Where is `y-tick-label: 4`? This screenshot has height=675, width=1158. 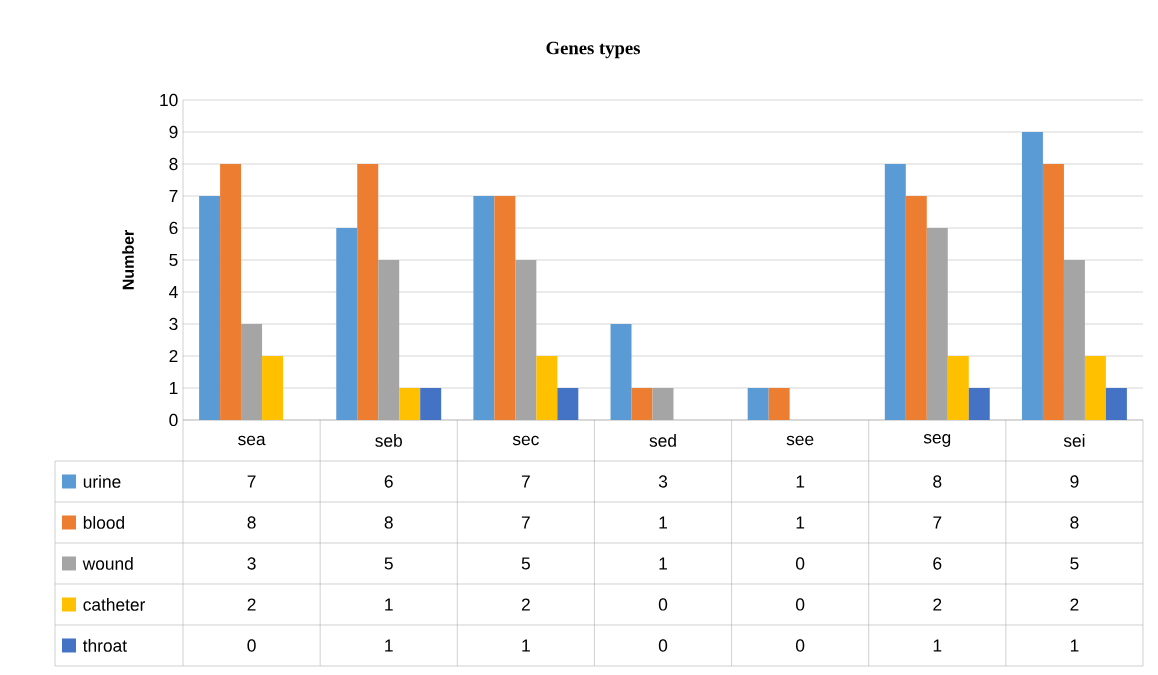
y-tick-label: 4 is located at coordinates (173, 292).